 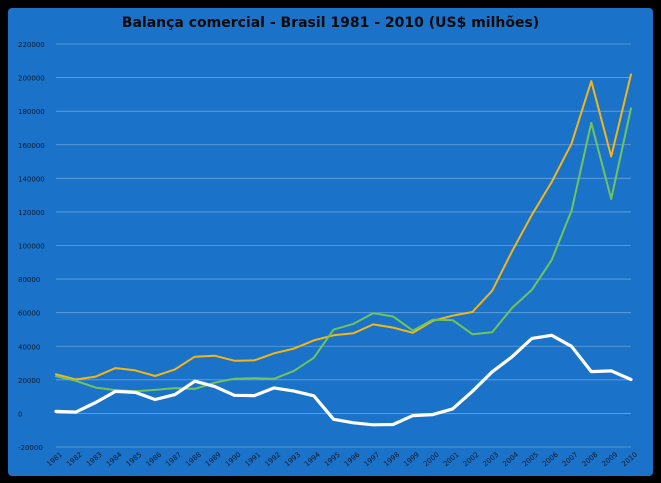 I want to click on y-tick-label: 0, so click(x=20, y=414).